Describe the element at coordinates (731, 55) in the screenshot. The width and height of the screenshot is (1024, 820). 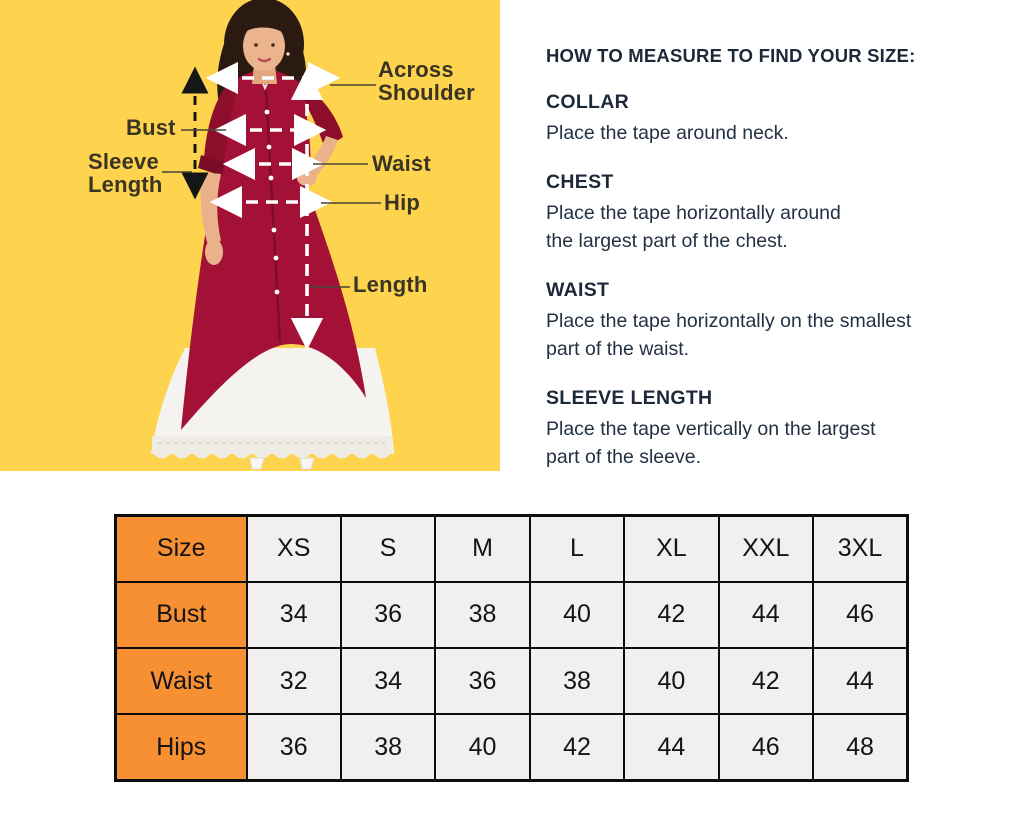
I see `instructions-title: HOW TO MEASURE TO FIND YOUR SIZE:` at that location.